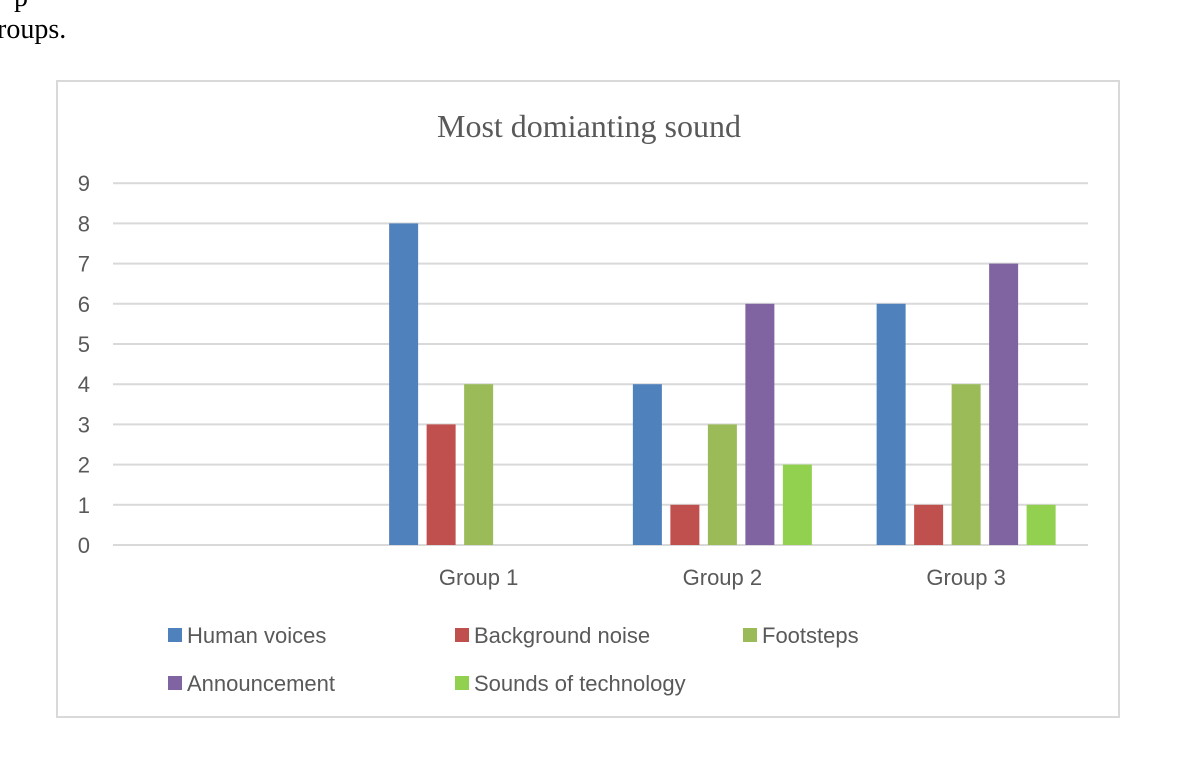 The width and height of the screenshot is (1187, 758). I want to click on y-tick-label: 8, so click(84, 223).